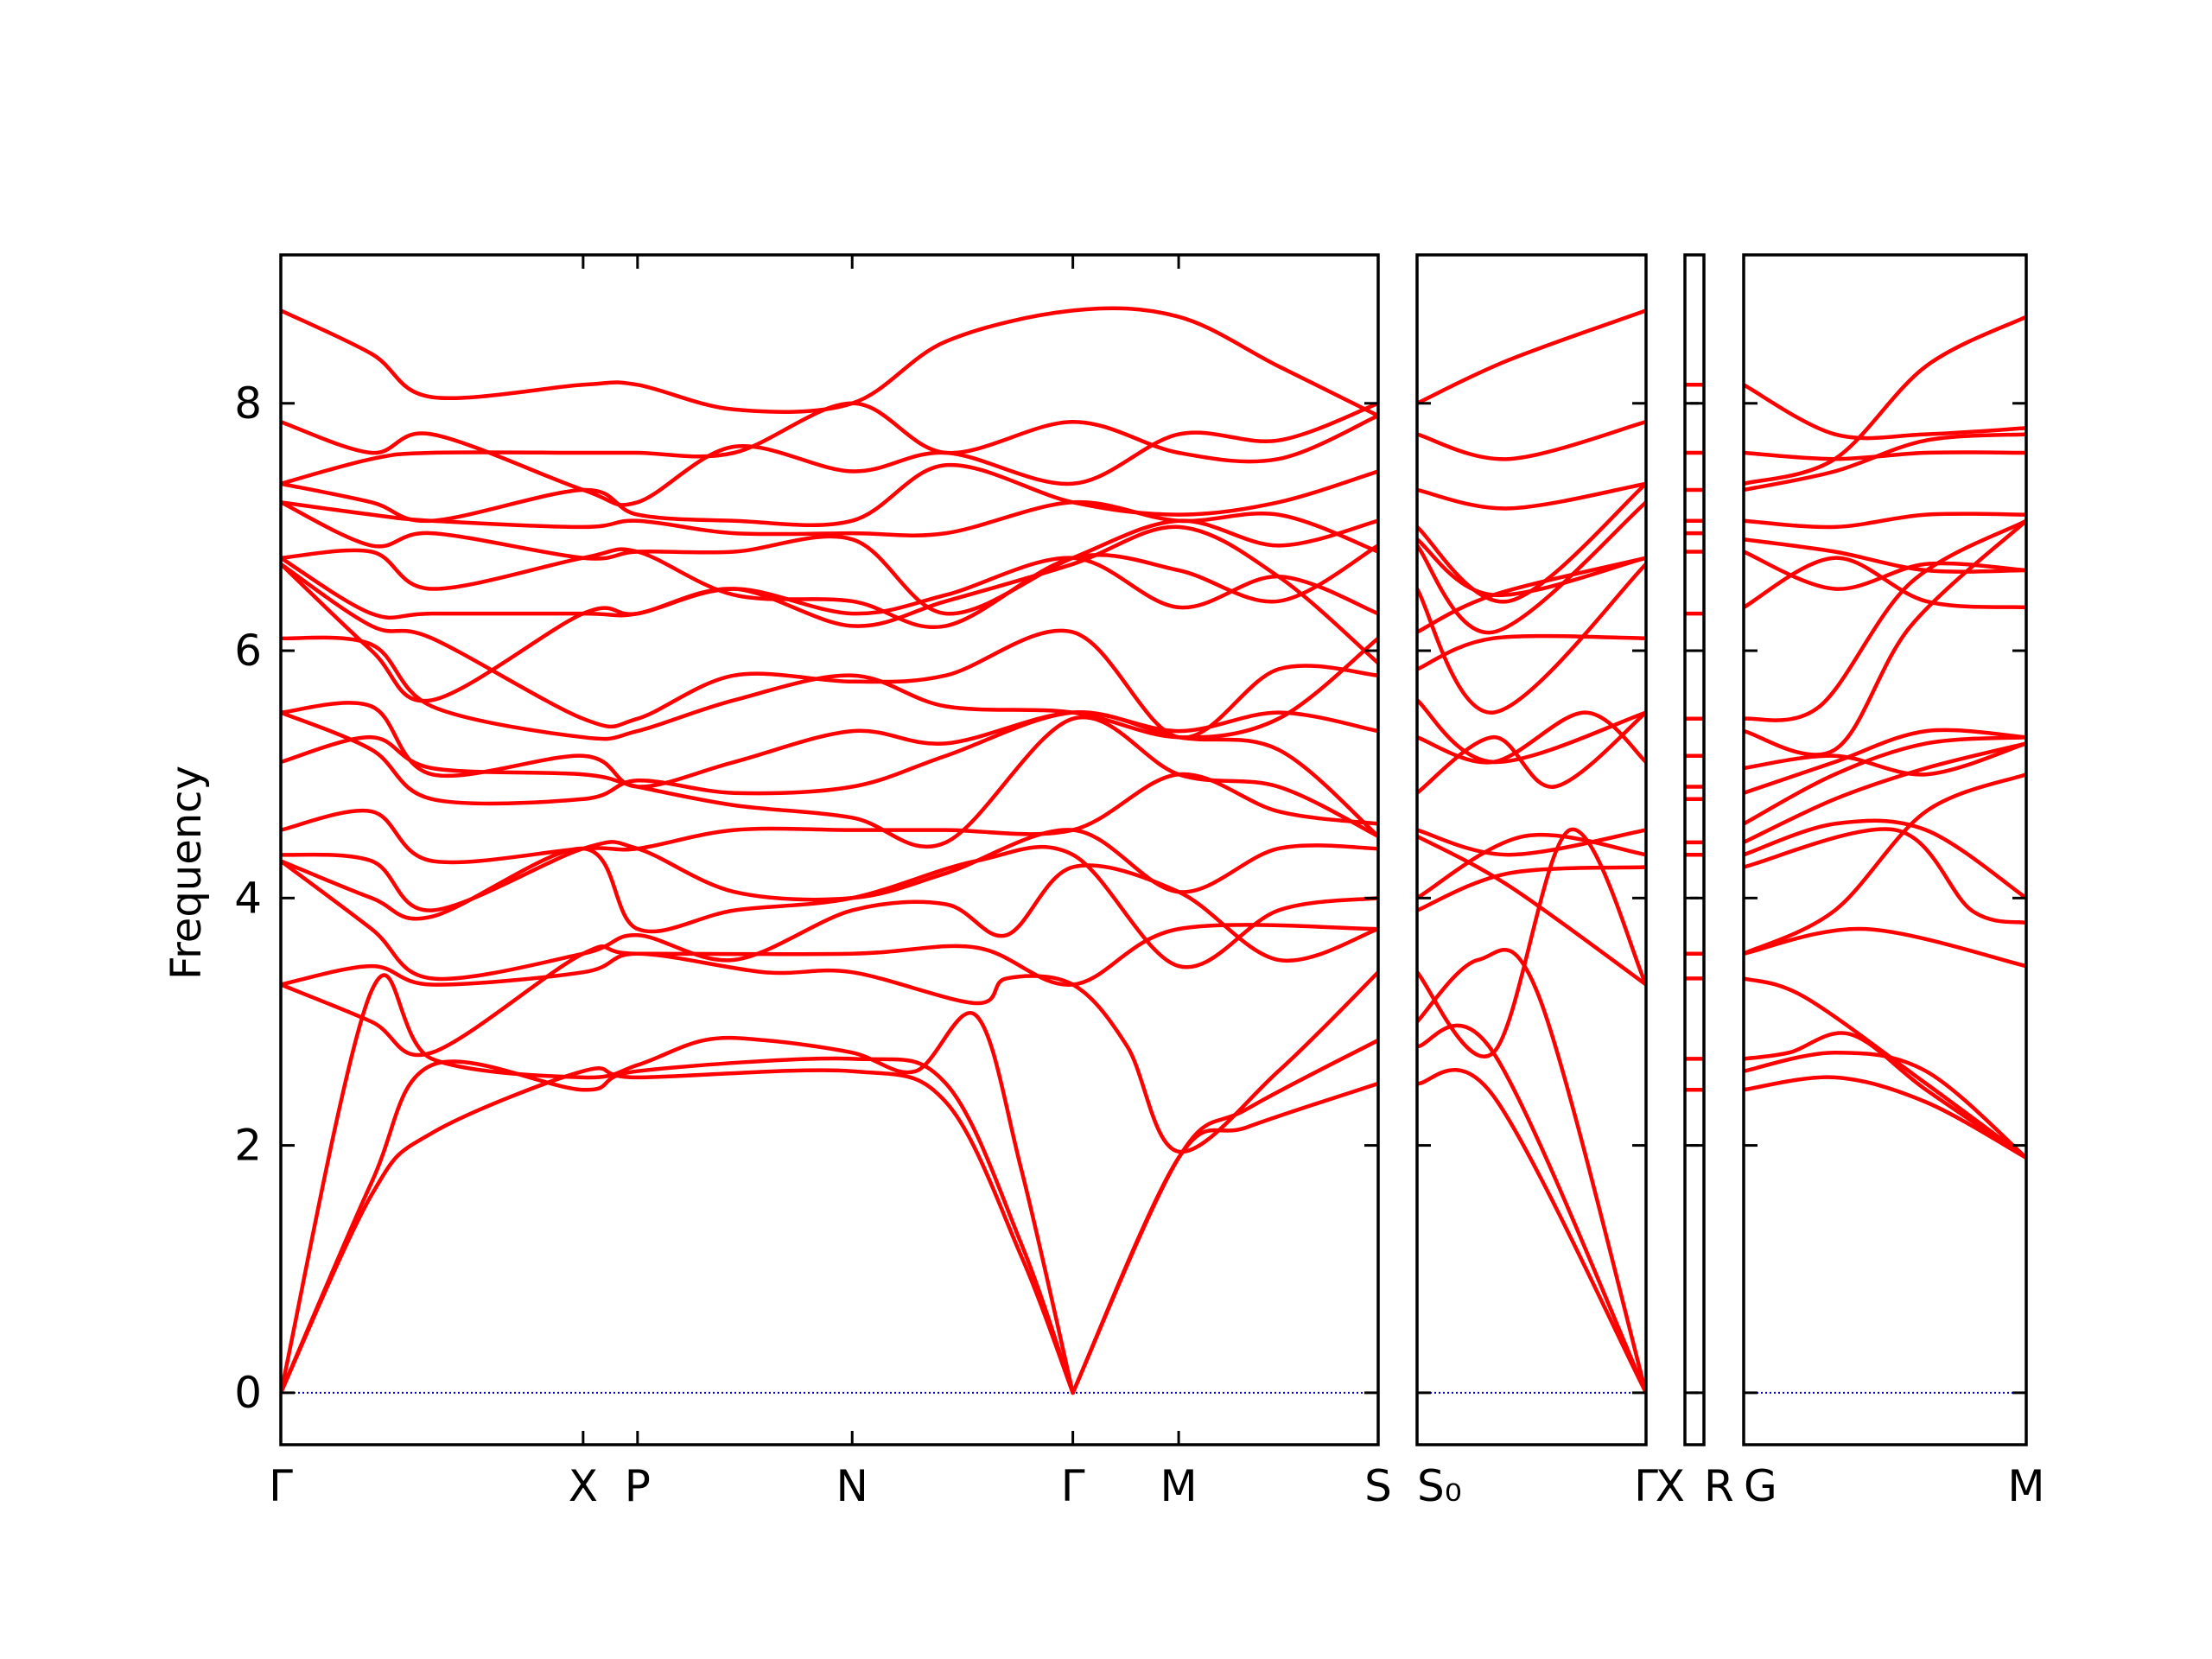 Image resolution: width=2212 pixels, height=1659 pixels. What do you see at coordinates (248, 1146) in the screenshot?
I see `y-tick-label: 2` at bounding box center [248, 1146].